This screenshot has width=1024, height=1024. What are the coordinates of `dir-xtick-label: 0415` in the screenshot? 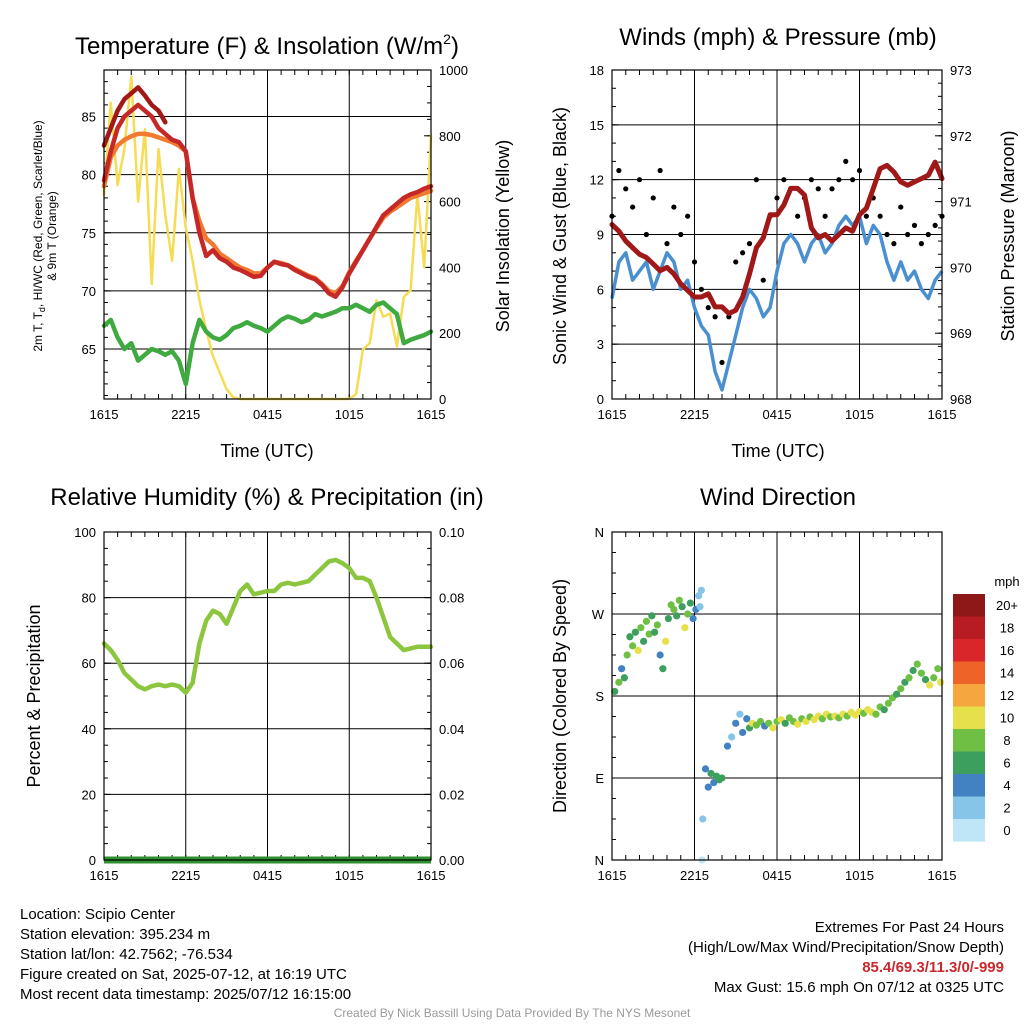 It's located at (777, 875).